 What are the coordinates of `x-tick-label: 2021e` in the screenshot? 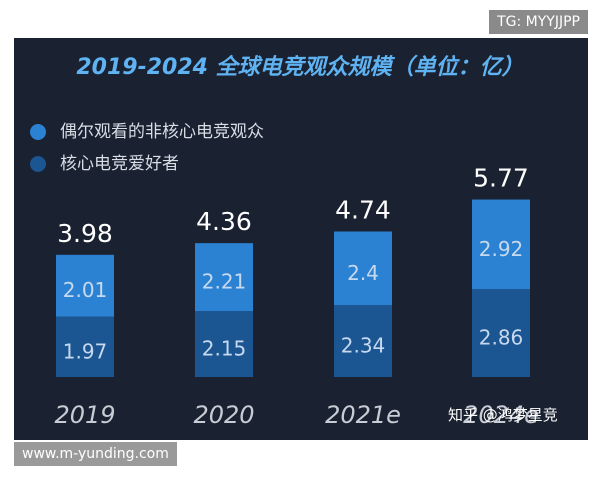 It's located at (363, 415).